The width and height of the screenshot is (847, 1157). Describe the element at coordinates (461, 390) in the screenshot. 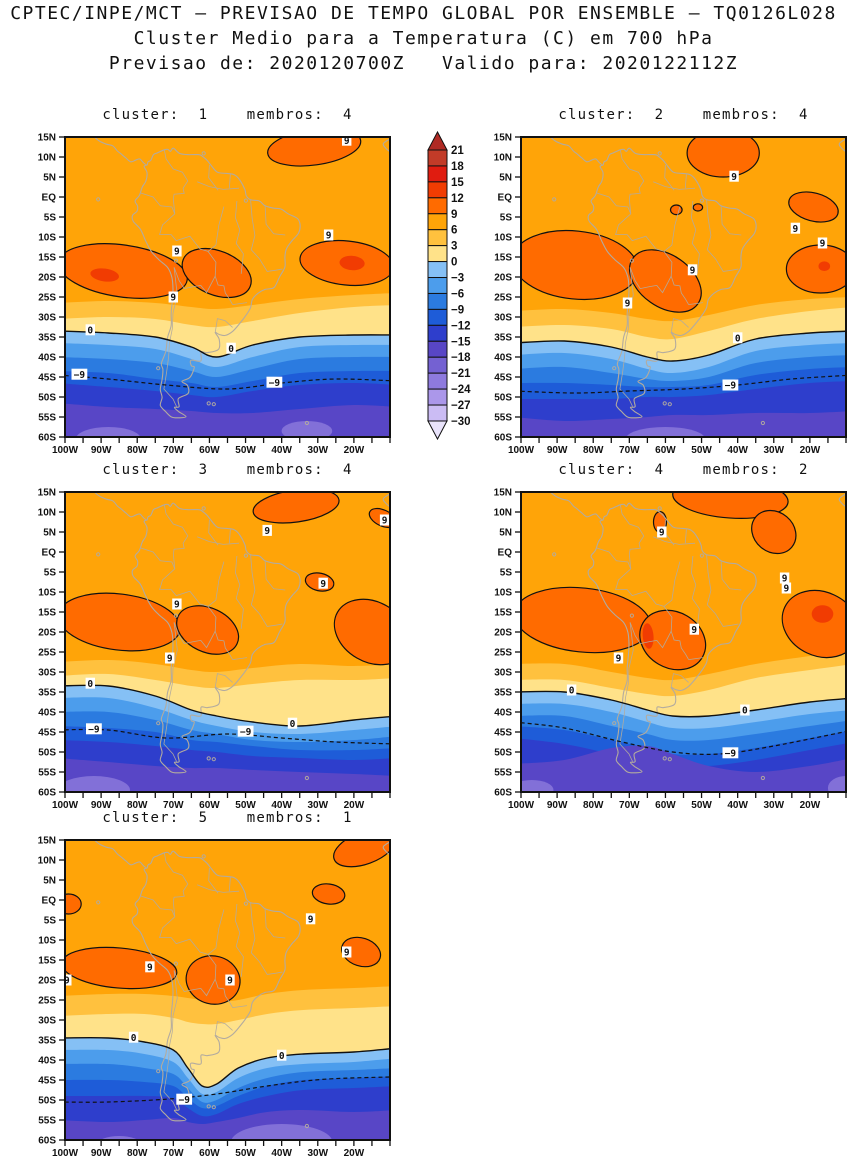

I see `svg-text: −24` at that location.